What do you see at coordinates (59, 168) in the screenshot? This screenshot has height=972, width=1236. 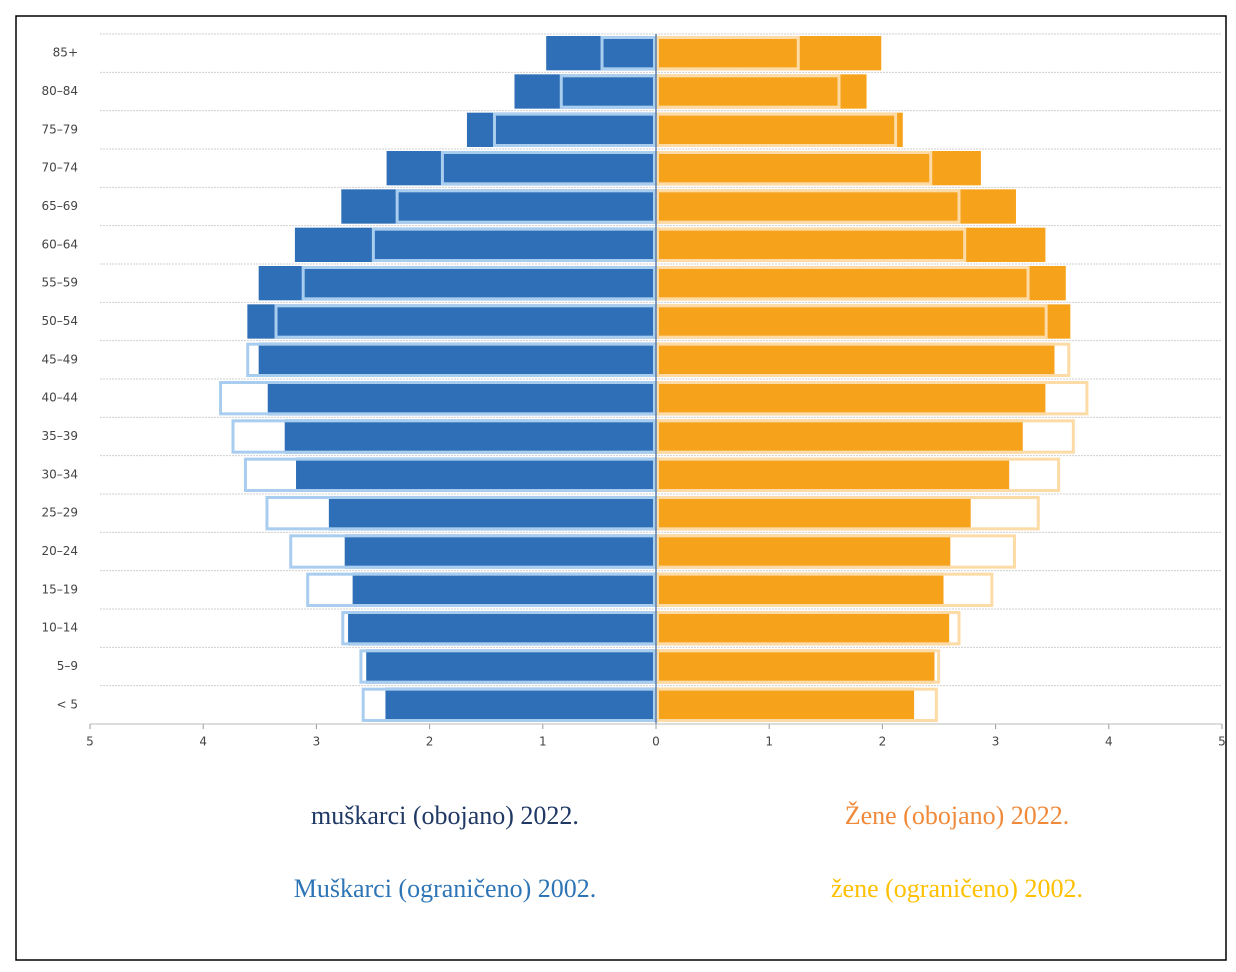 I see `category-label: 70–74` at bounding box center [59, 168].